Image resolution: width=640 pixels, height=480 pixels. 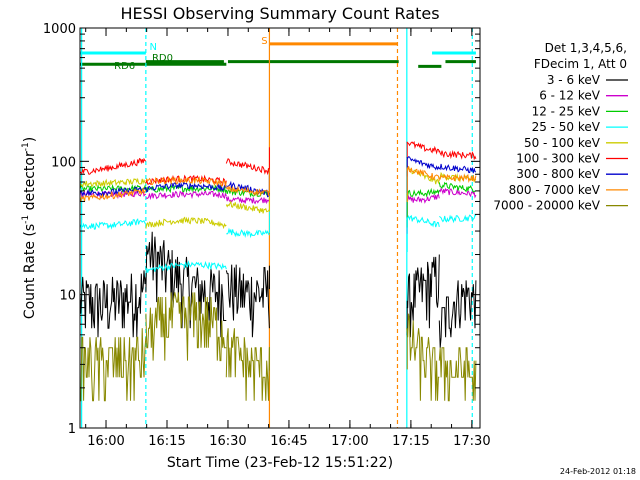 I want to click on legend-header-1: Det 1,3,4,5,6,, so click(x=586, y=48).